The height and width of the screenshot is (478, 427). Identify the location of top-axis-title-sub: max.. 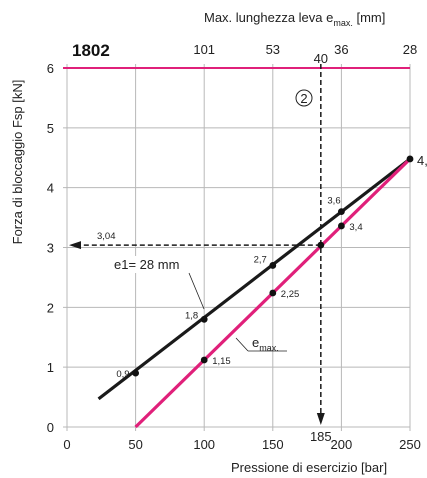
(343, 23).